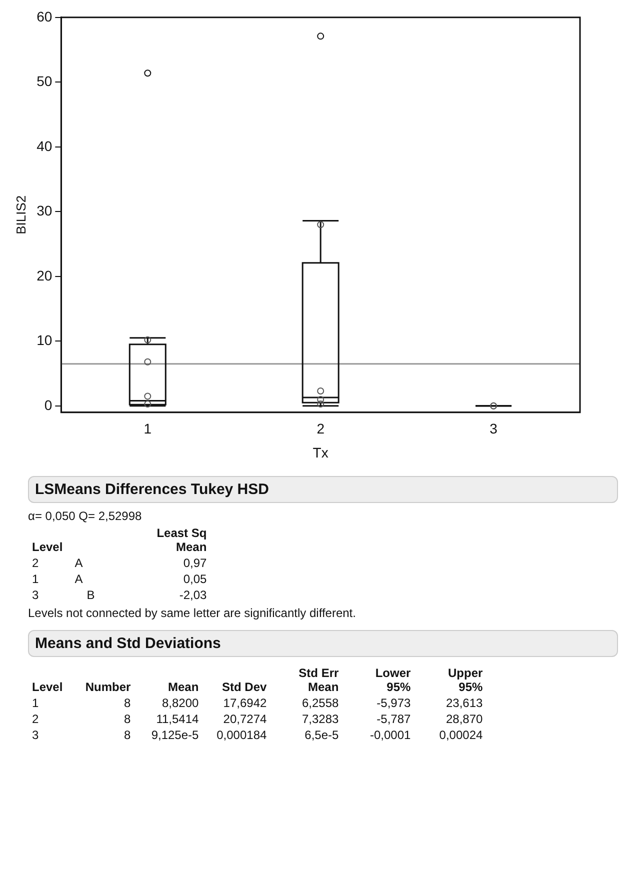 The width and height of the screenshot is (639, 884). What do you see at coordinates (44, 146) in the screenshot?
I see `y-tick-label: 40` at bounding box center [44, 146].